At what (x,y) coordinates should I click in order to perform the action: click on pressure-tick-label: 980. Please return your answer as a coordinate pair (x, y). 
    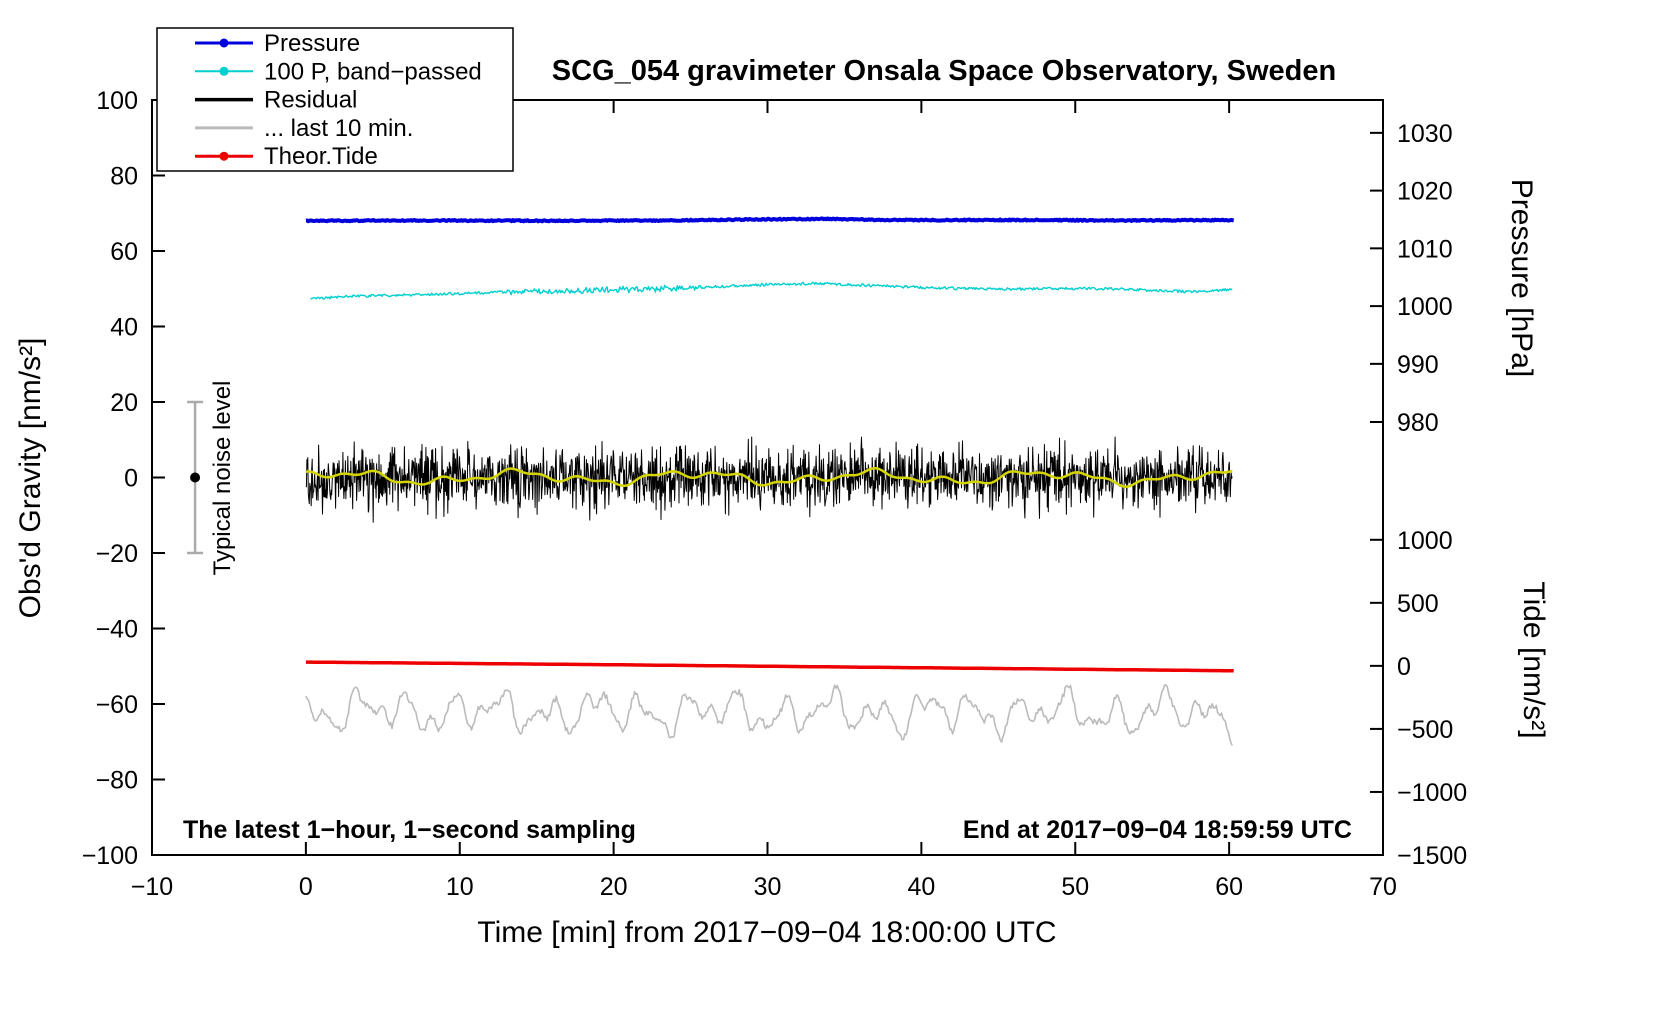
    Looking at the image, I should click on (1418, 423).